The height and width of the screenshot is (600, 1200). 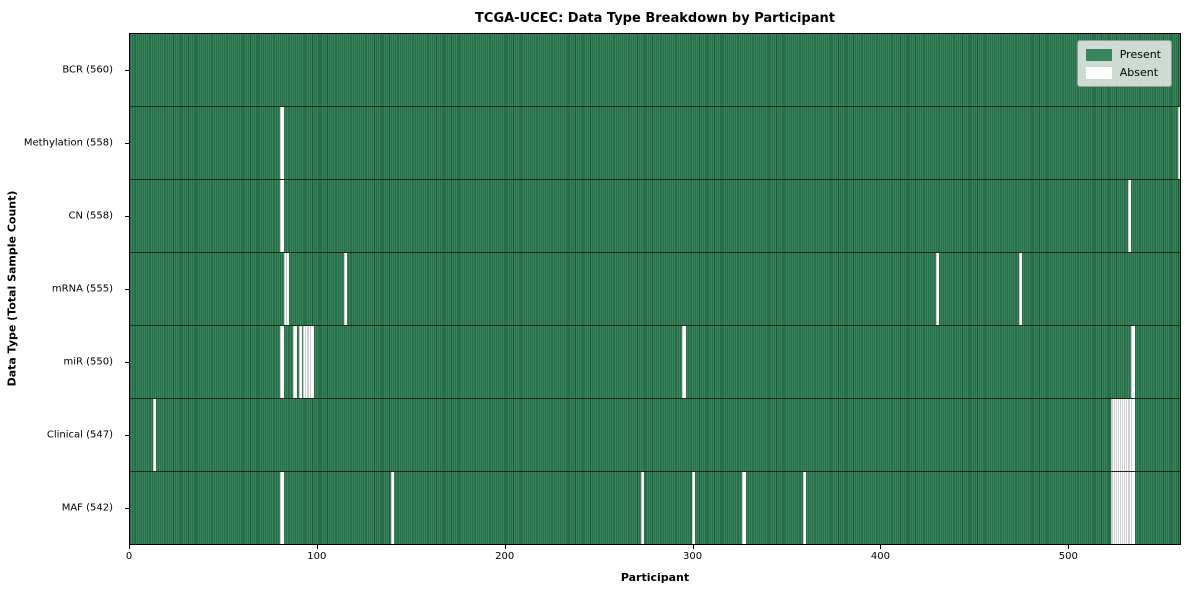 What do you see at coordinates (88, 362) in the screenshot?
I see `y-tick-label: miR (550)` at bounding box center [88, 362].